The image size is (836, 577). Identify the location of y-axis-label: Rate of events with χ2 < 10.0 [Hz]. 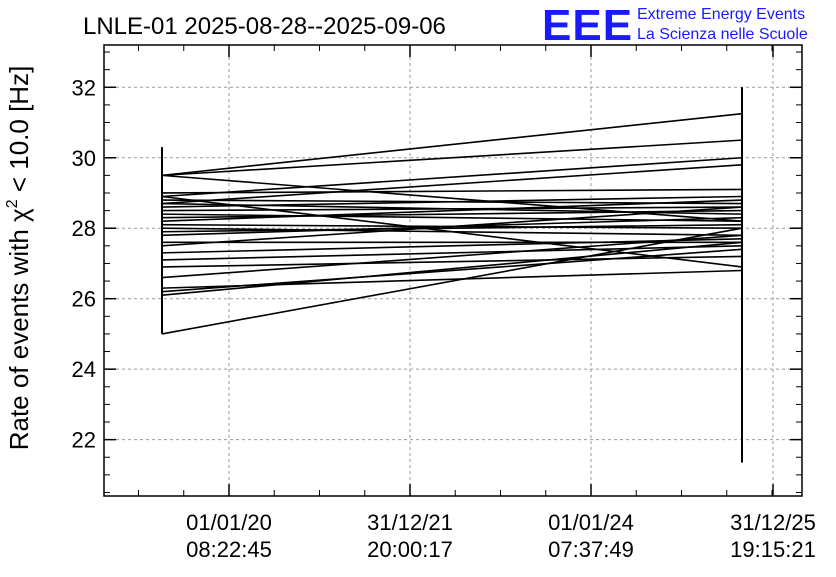
(19, 258).